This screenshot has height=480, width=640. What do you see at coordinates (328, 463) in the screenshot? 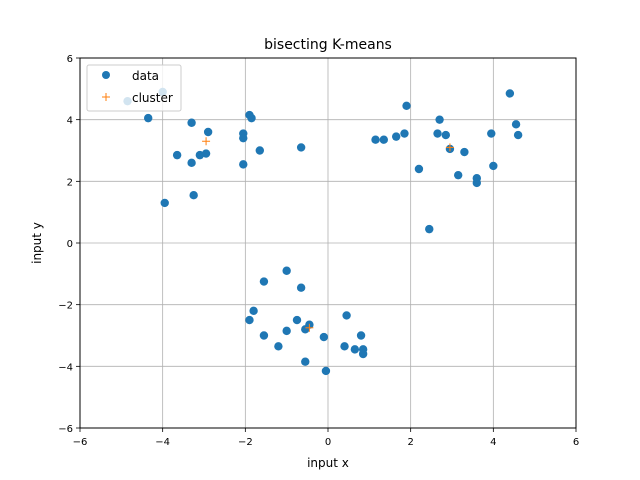
I see `x-axis-label: input x` at bounding box center [328, 463].